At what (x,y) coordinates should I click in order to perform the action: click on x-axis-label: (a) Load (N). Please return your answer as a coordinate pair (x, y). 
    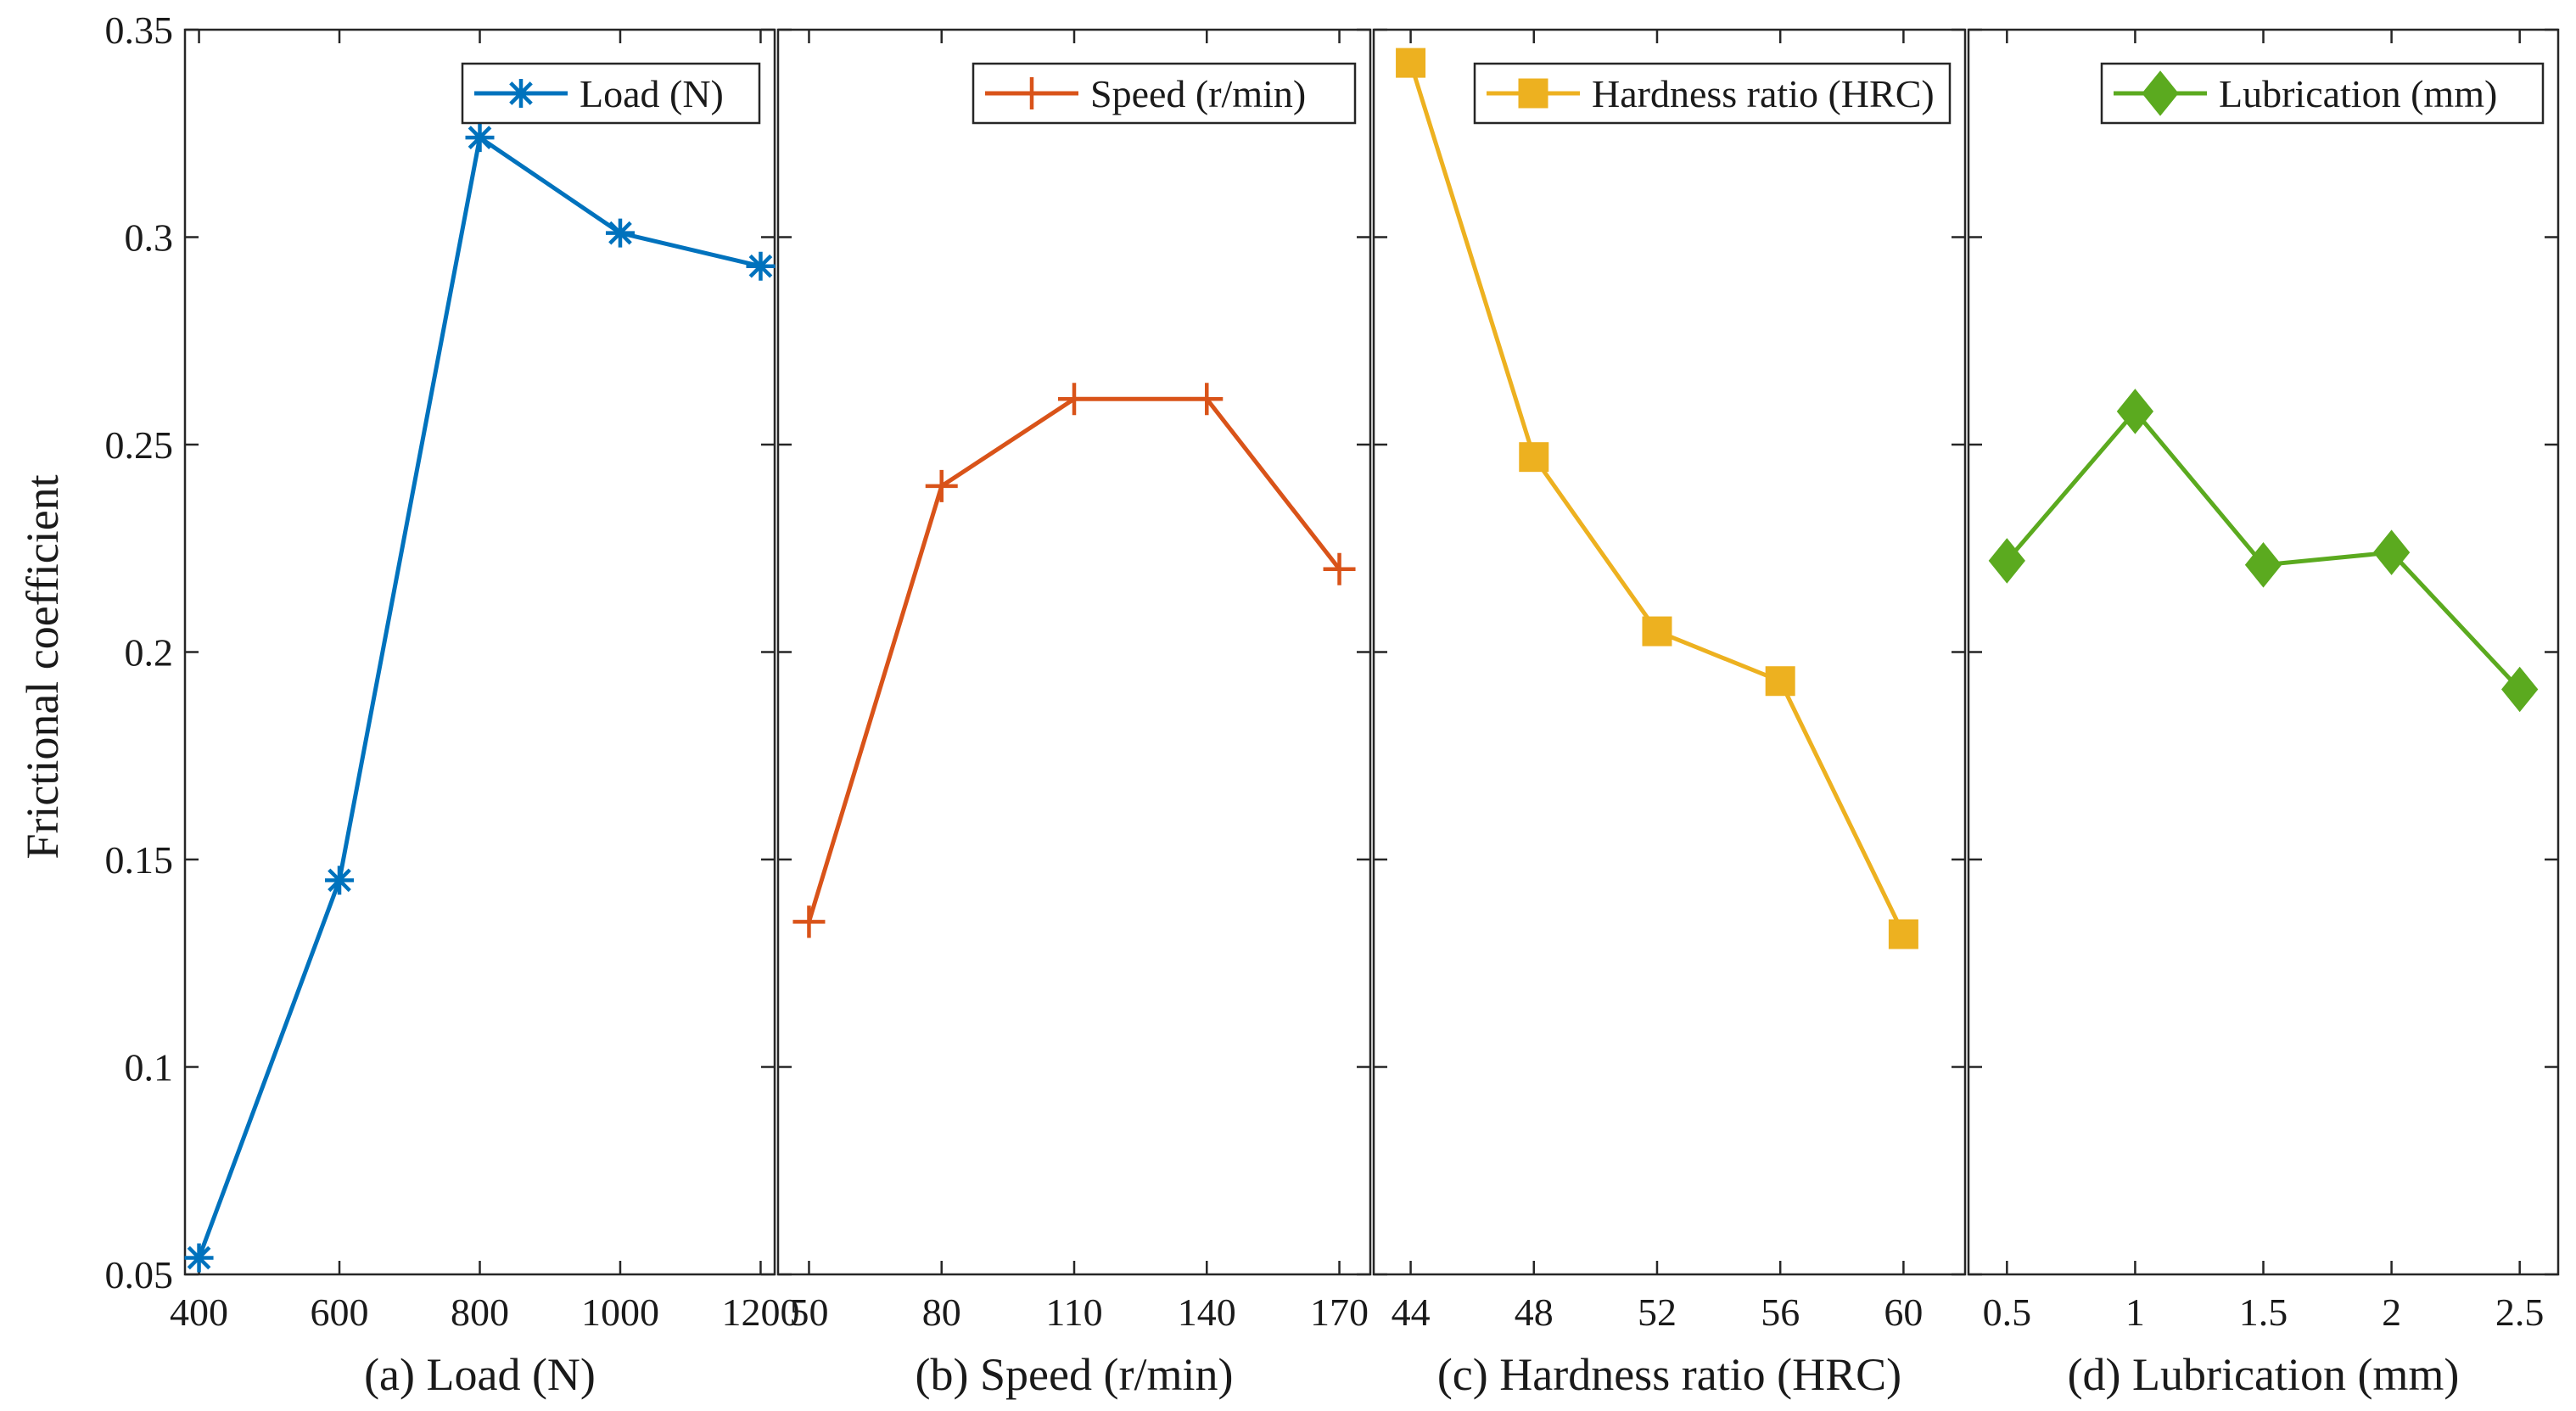
    Looking at the image, I should click on (480, 1374).